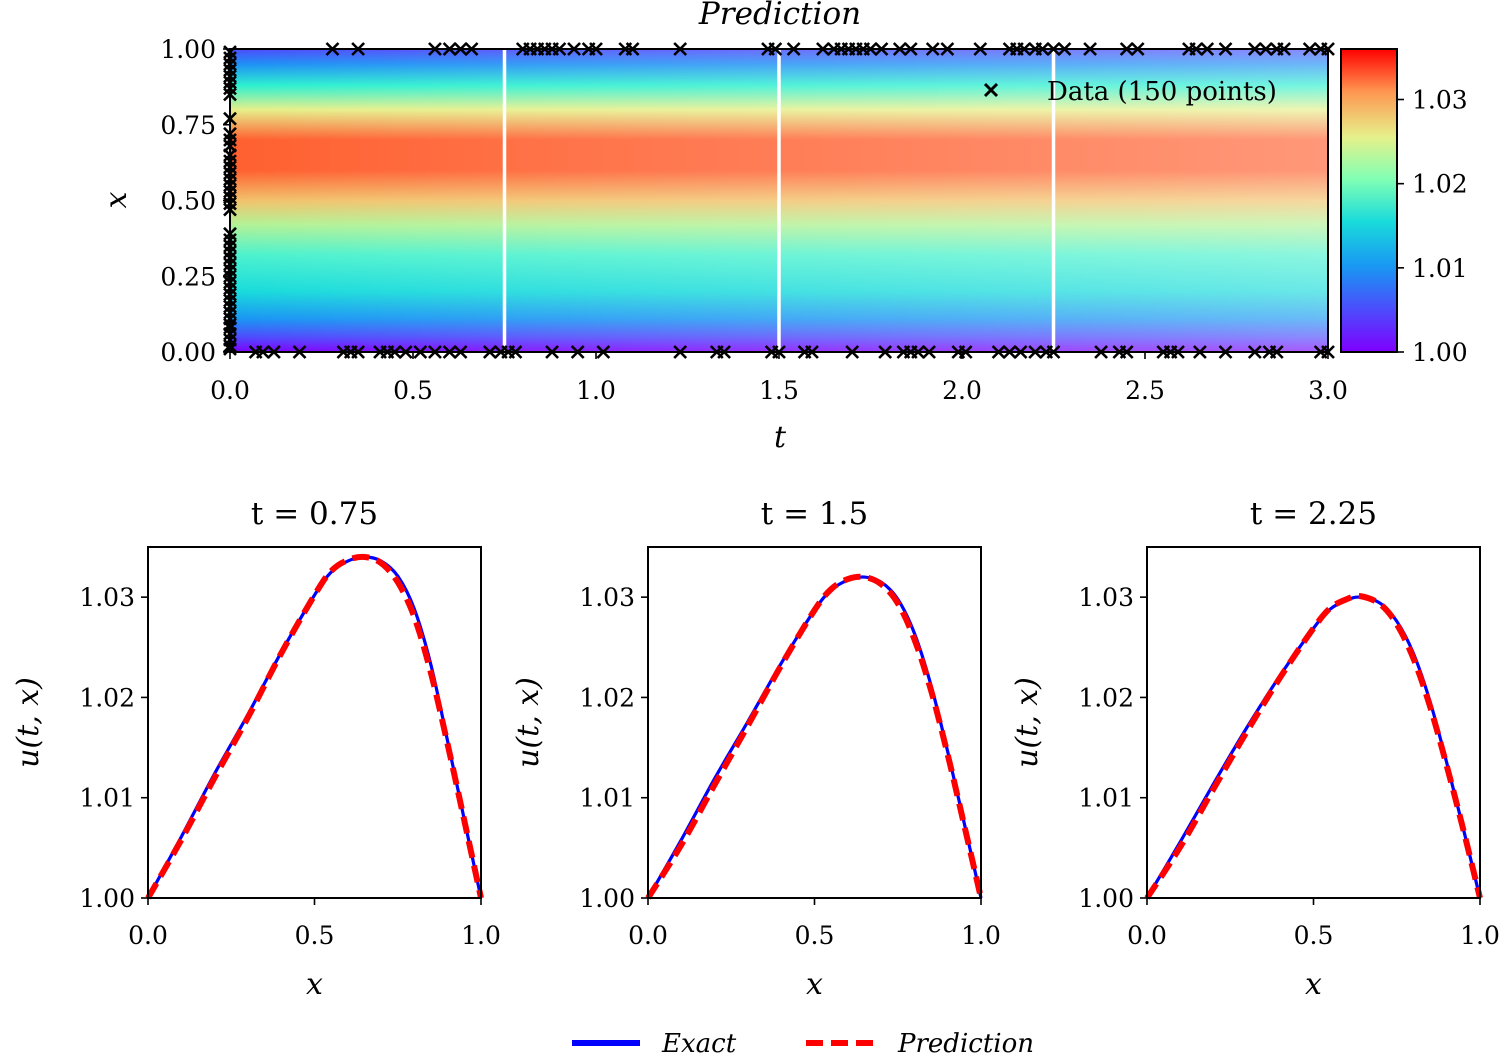  What do you see at coordinates (1145, 390) in the screenshot?
I see `heatmap-xtick-label: 2.5` at bounding box center [1145, 390].